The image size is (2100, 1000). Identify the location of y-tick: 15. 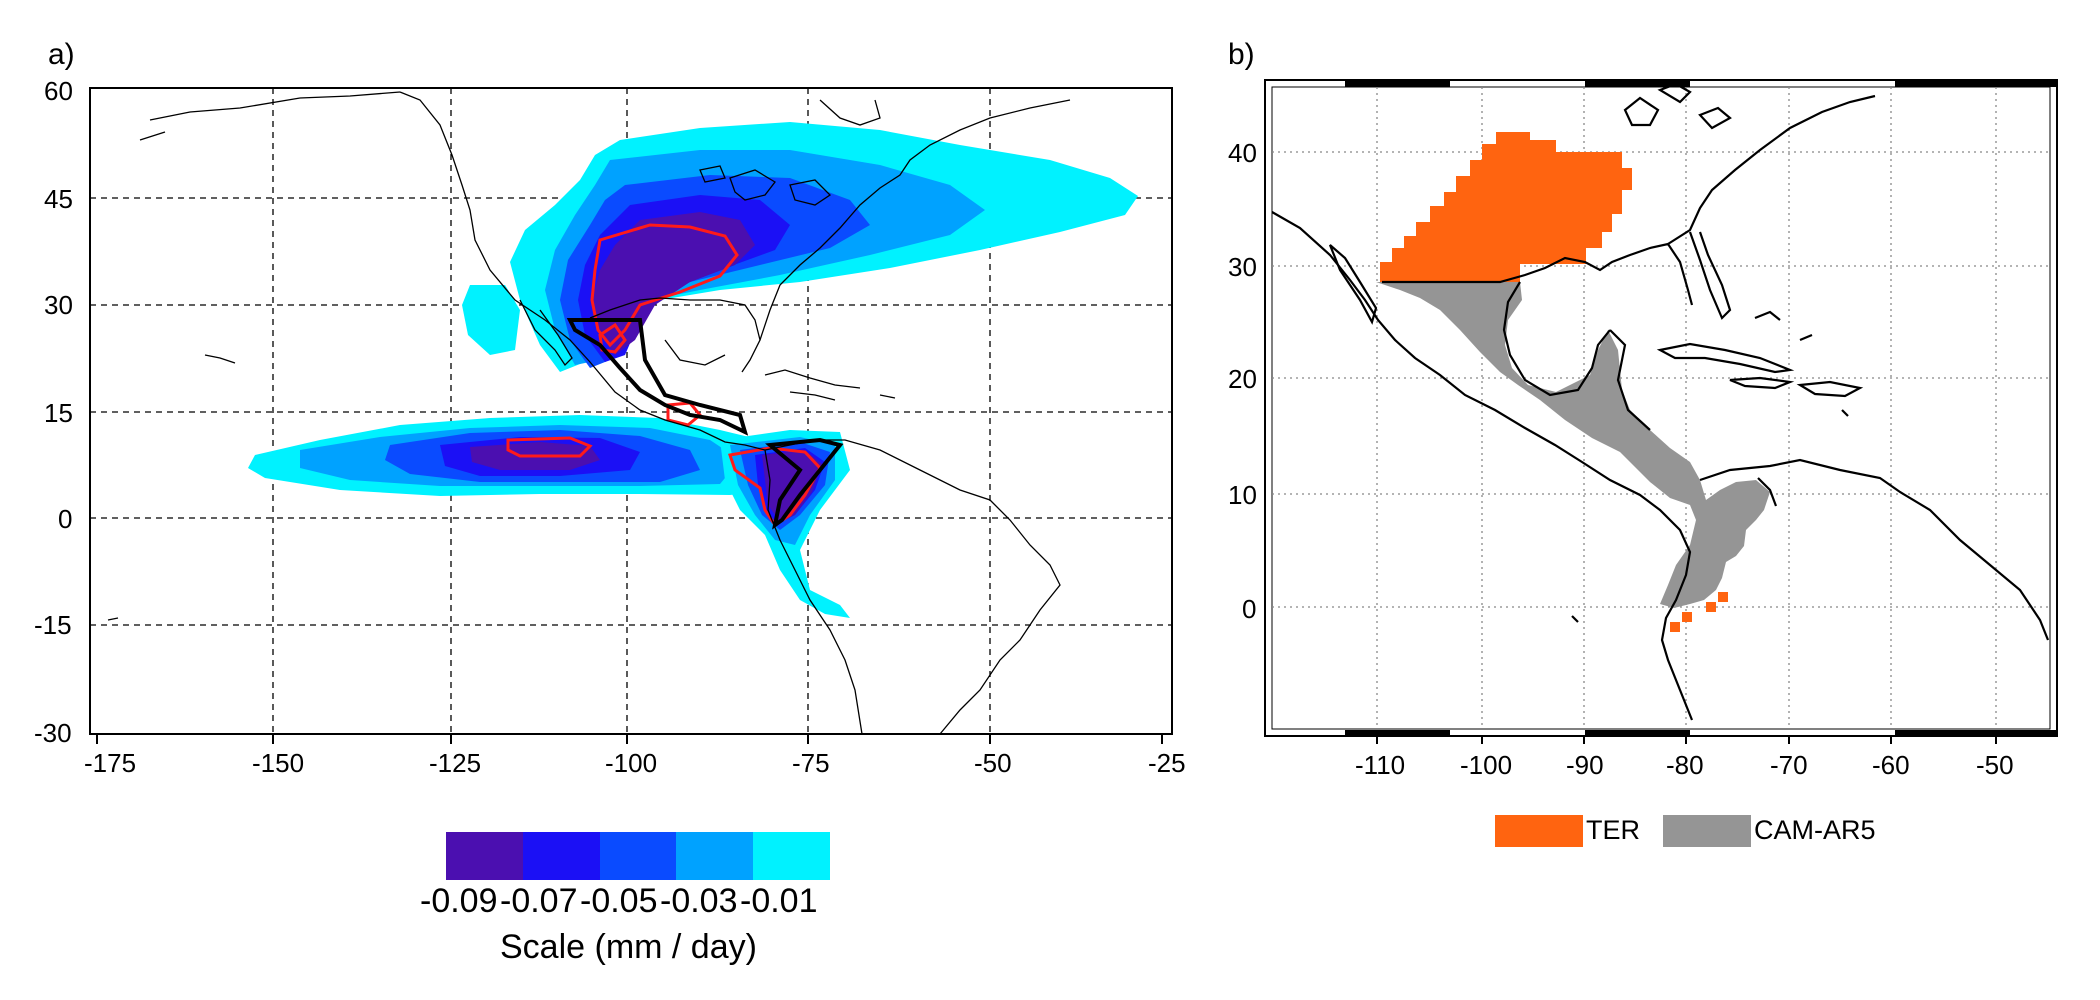
(58, 413).